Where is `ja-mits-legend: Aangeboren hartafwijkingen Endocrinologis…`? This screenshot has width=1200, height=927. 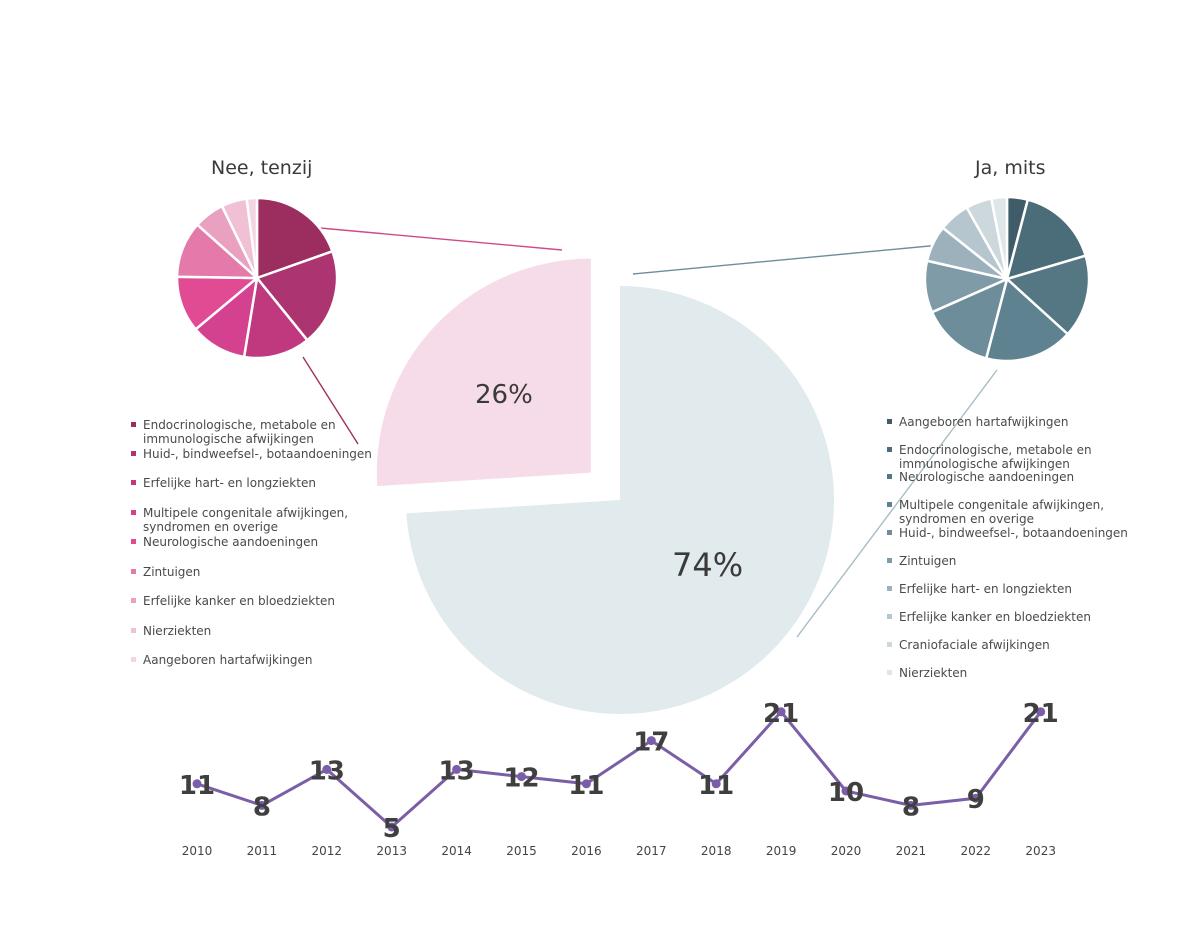 ja-mits-legend: Aangeboren hartafwijkingen Endocrinologis… is located at coordinates (1022, 550).